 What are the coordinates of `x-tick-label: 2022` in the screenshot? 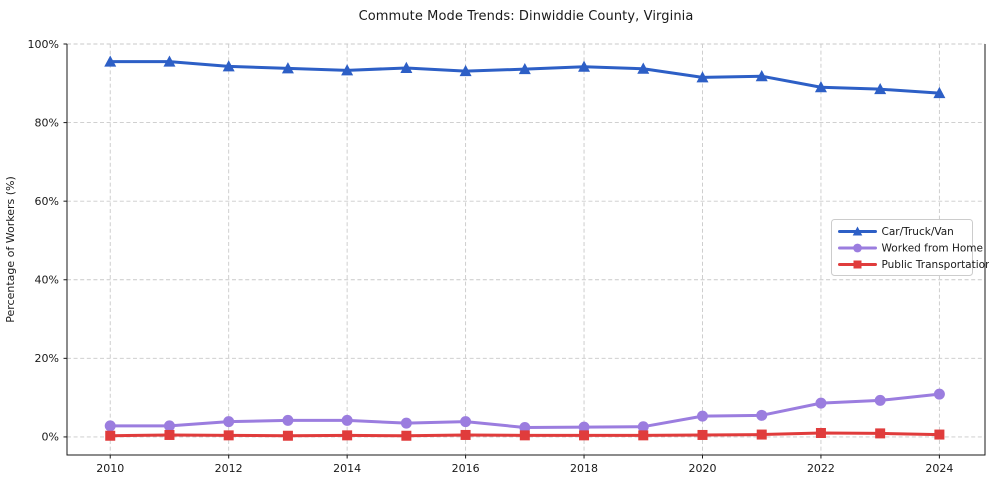 It's located at (821, 468).